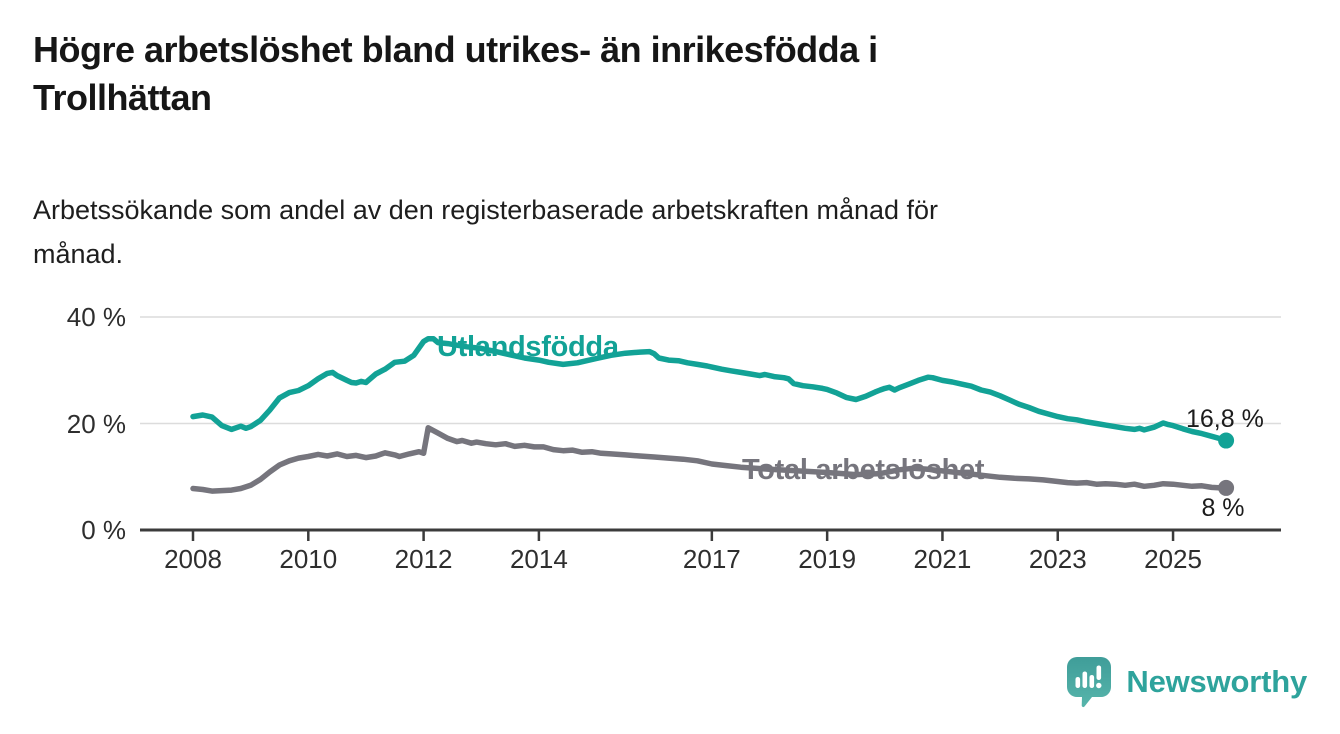 The width and height of the screenshot is (1340, 734). Describe the element at coordinates (96, 317) in the screenshot. I see `y-axis-tick-label: 40 %` at that location.